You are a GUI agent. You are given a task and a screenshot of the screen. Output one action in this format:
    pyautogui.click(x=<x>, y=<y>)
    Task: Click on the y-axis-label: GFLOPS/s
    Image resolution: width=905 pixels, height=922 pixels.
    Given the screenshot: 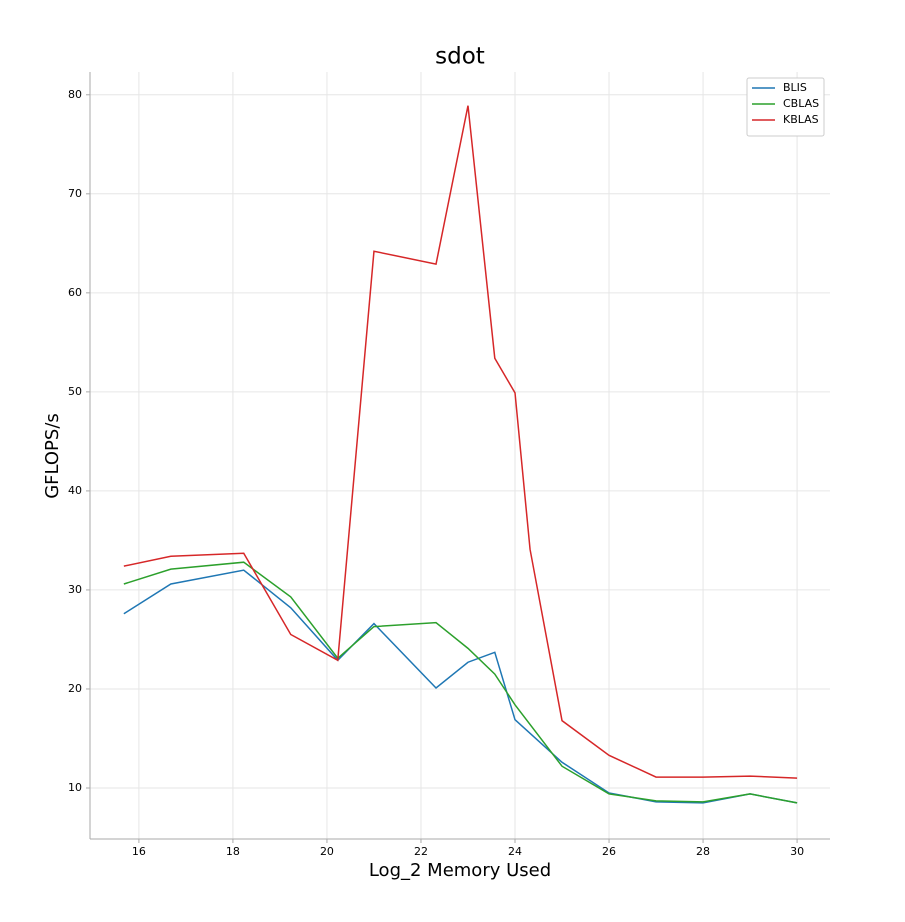 What is the action you would take?
    pyautogui.click(x=52, y=456)
    